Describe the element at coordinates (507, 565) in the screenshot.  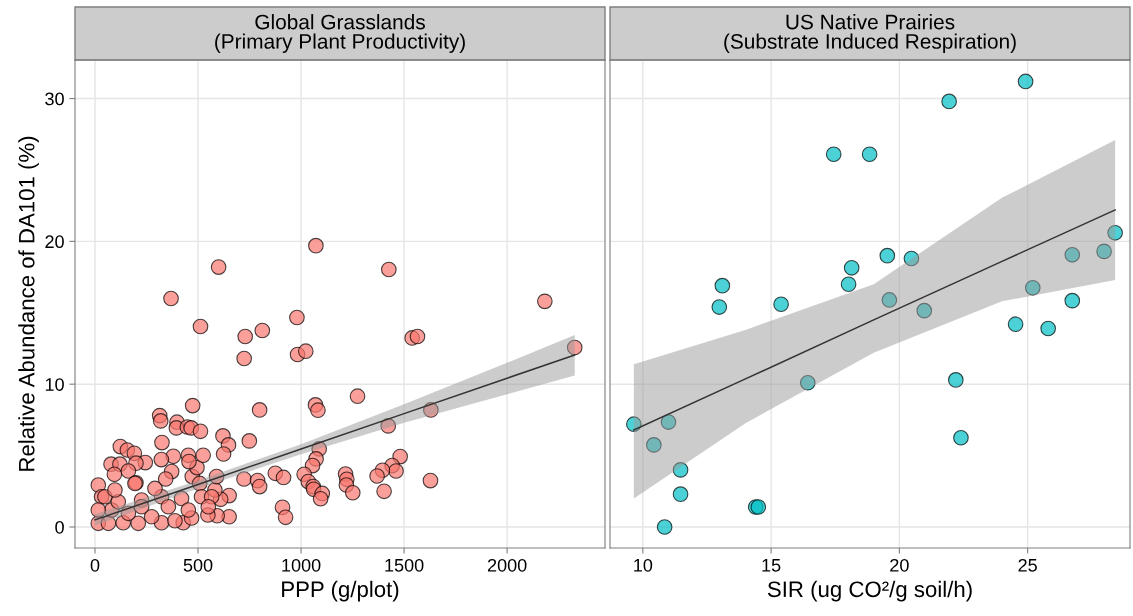
I see `x-tick-label: 2000` at that location.